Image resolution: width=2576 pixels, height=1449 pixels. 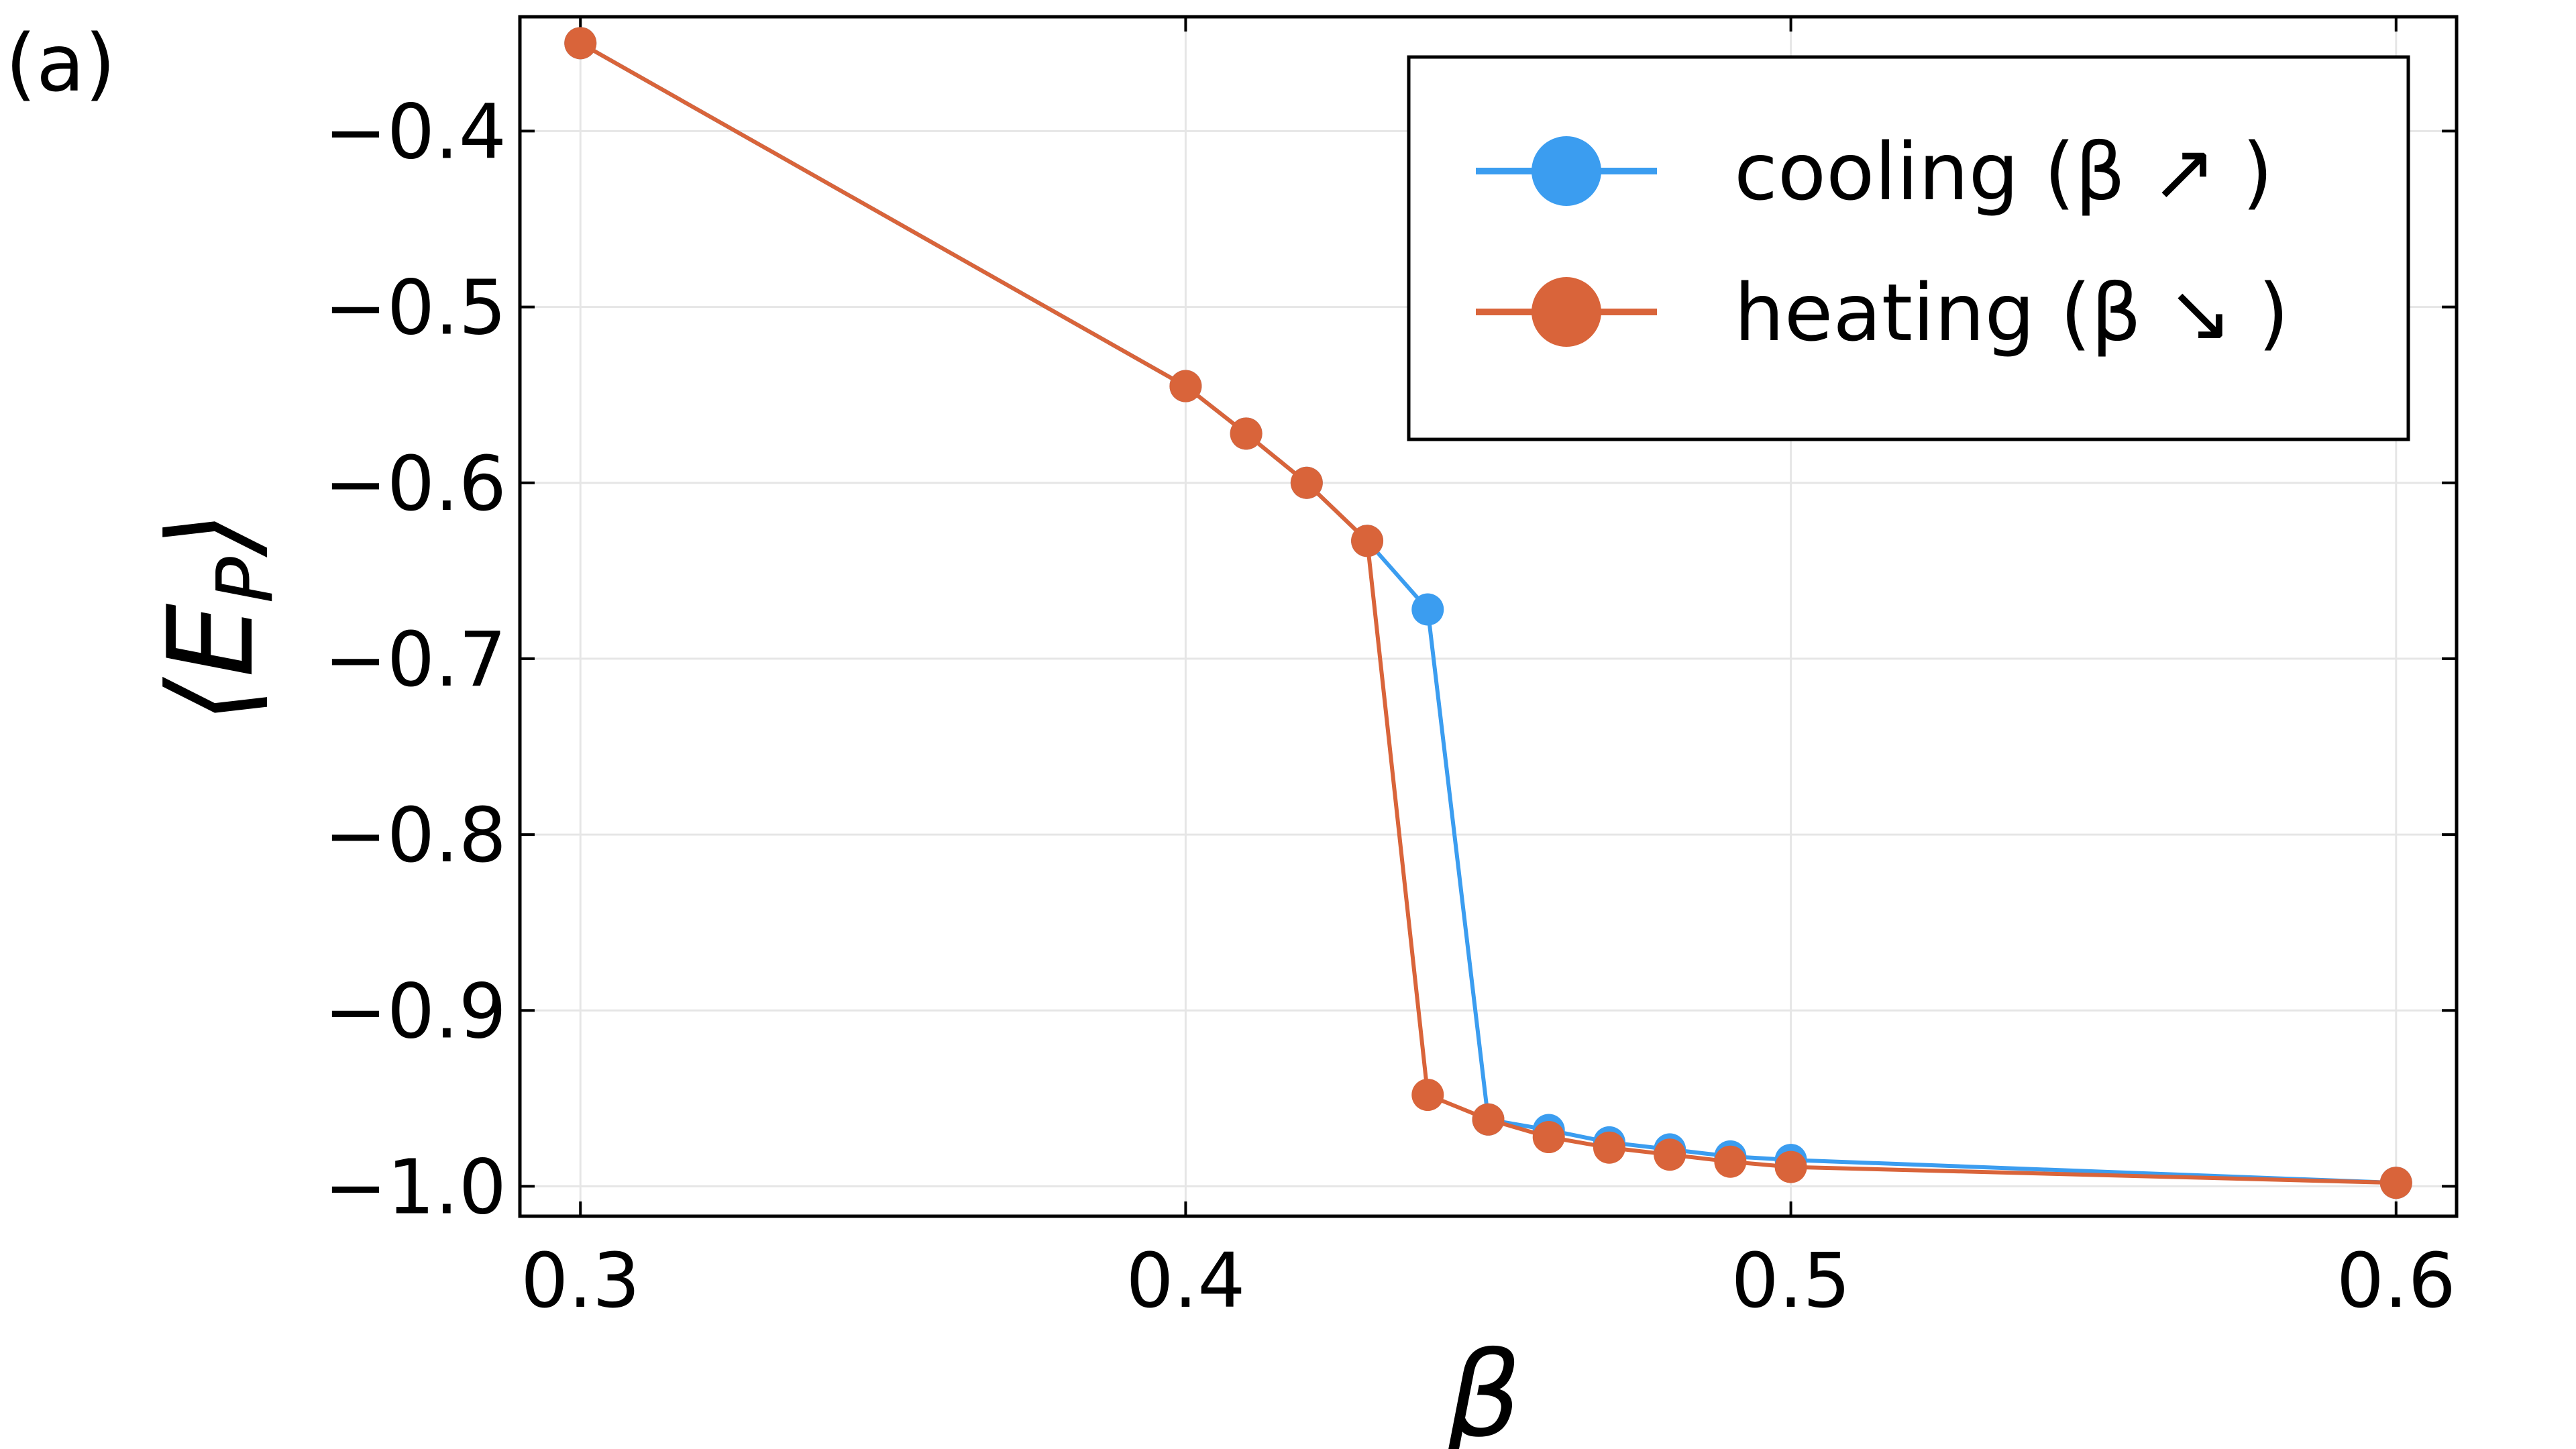 I want to click on x-tick-label: 0.5, so click(x=1791, y=1281).